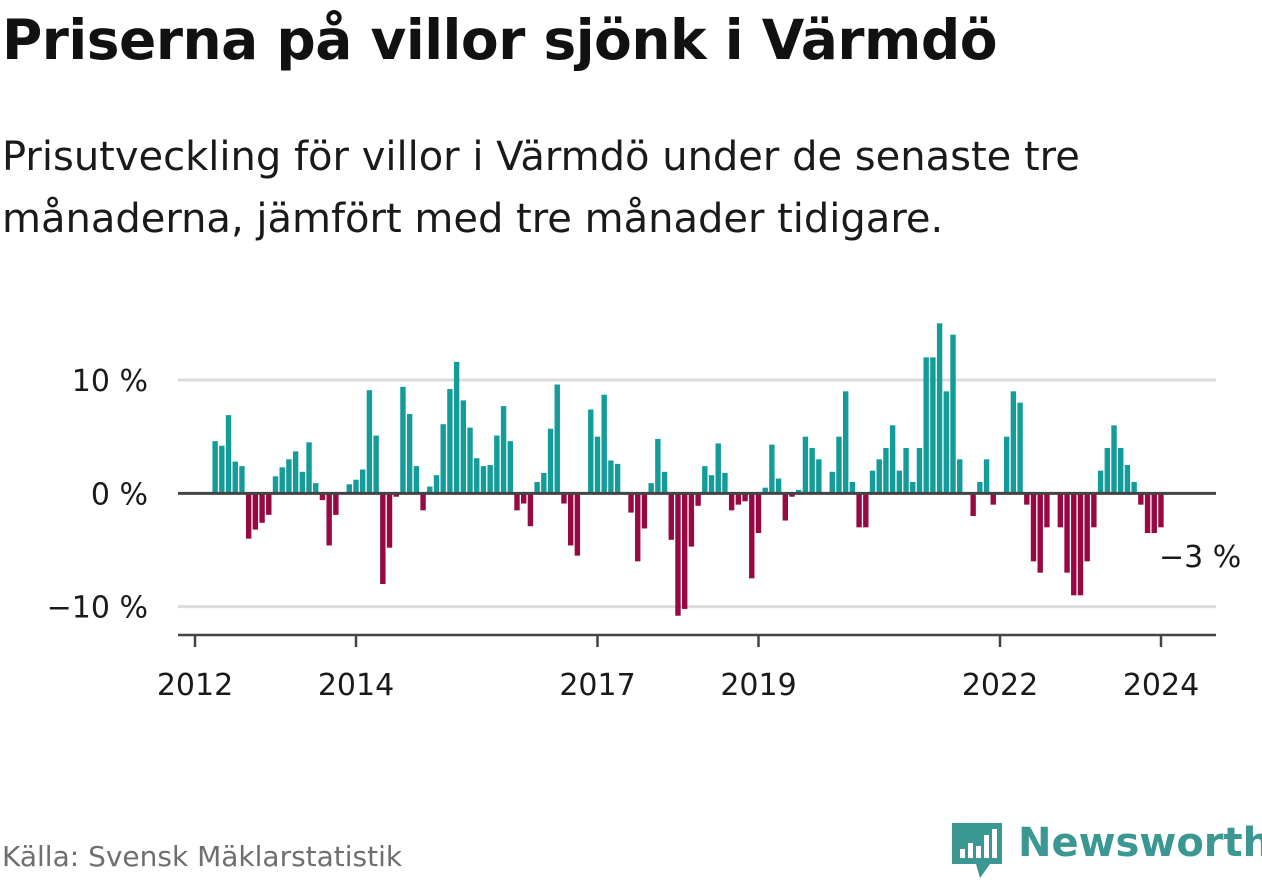  Describe the element at coordinates (1200, 557) in the screenshot. I see `last-value-label: −3 %` at that location.